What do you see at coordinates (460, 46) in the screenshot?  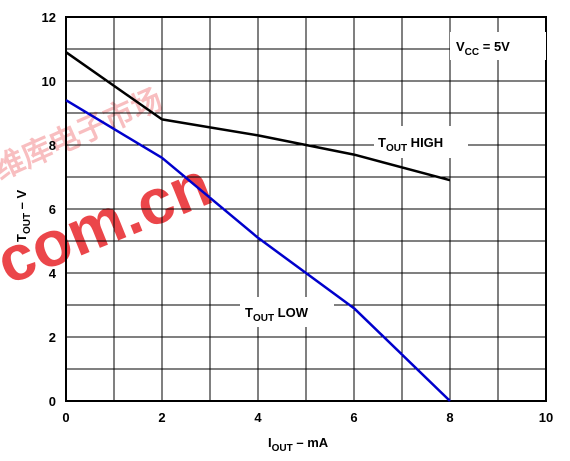 I see `vcc-main: V` at bounding box center [460, 46].